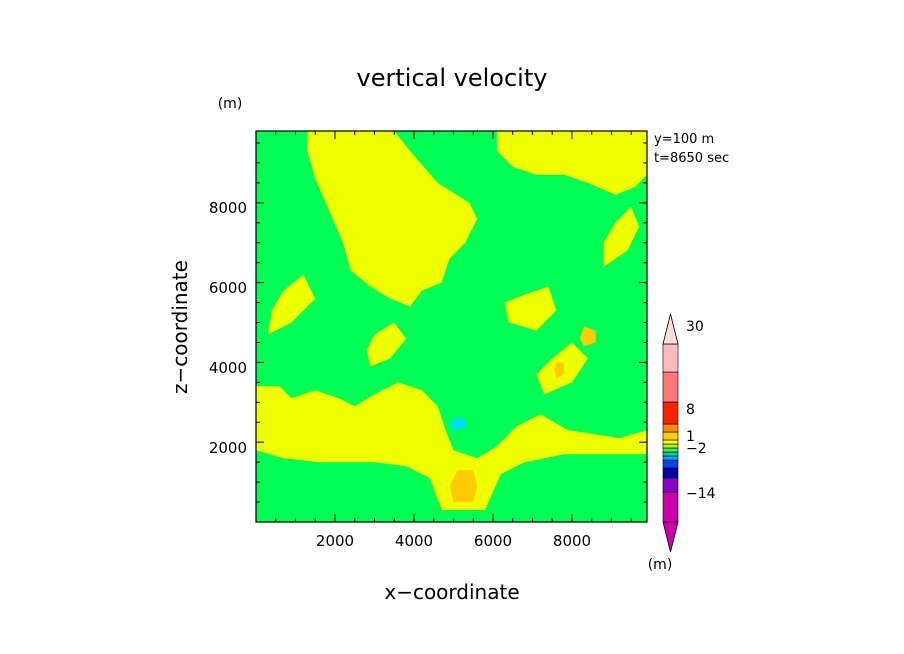  Describe the element at coordinates (228, 208) in the screenshot. I see `y-tick-label: 8000` at that location.